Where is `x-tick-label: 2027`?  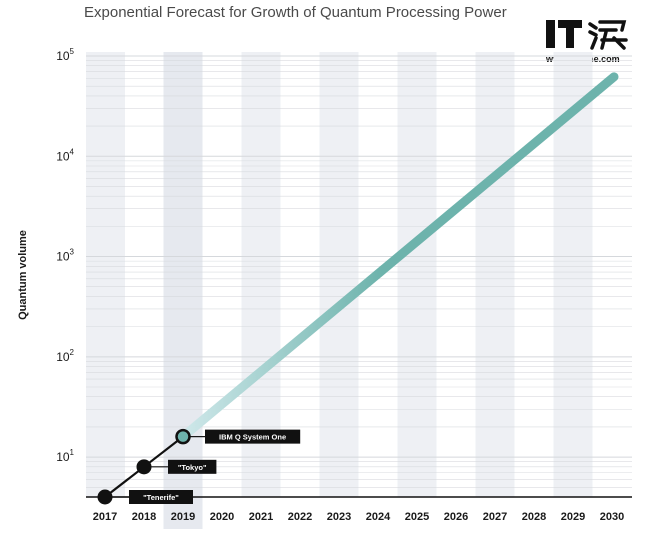
x-tick-label: 2027 is located at coordinates (495, 517).